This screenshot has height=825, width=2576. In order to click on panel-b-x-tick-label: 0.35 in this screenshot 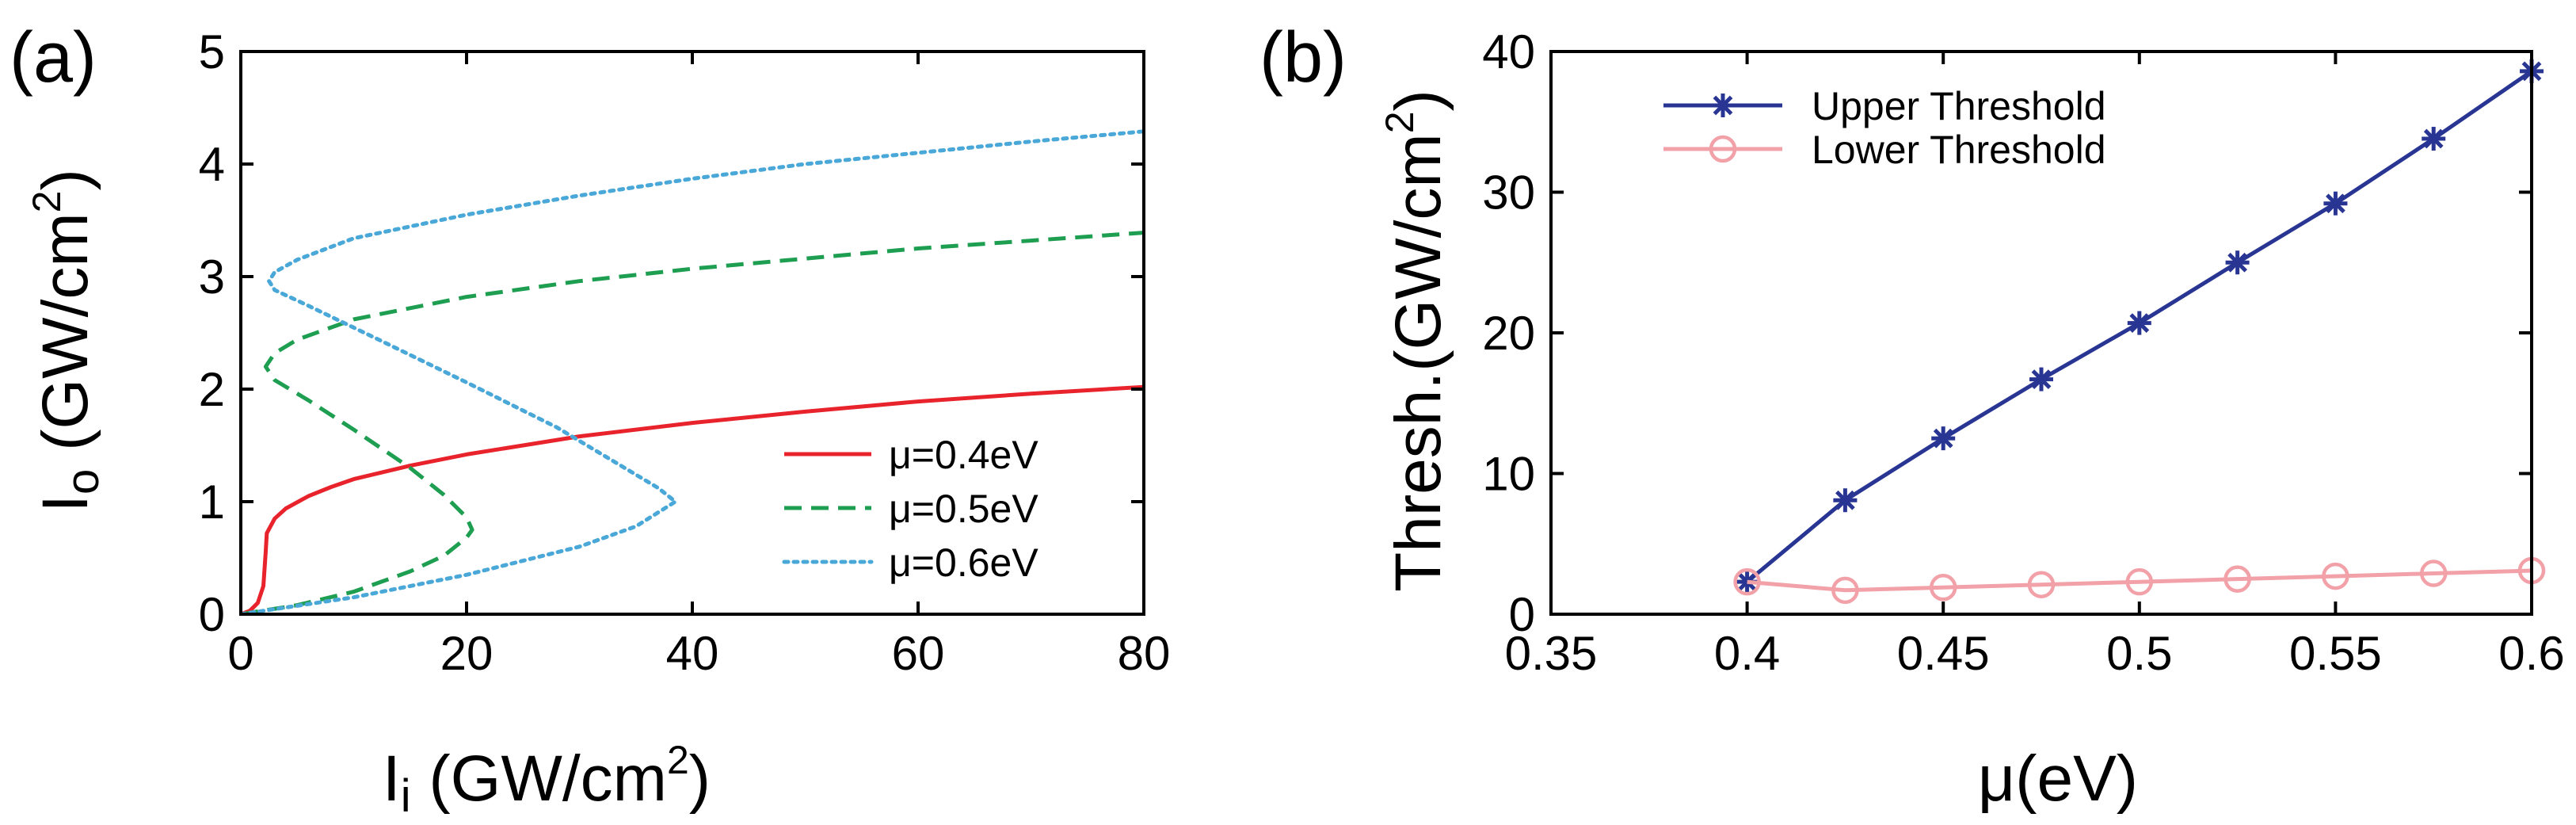, I will do `click(1551, 653)`.